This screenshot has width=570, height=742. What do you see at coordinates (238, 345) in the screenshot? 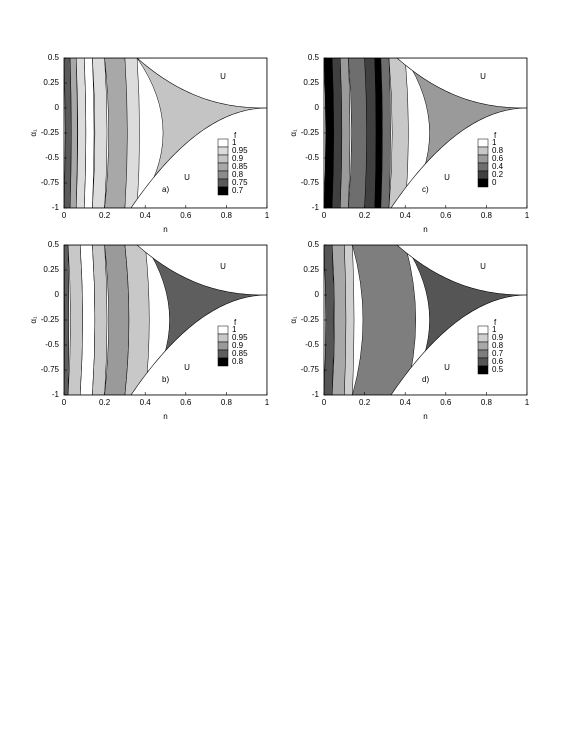
I see `legend-label: 0.9` at bounding box center [238, 345].